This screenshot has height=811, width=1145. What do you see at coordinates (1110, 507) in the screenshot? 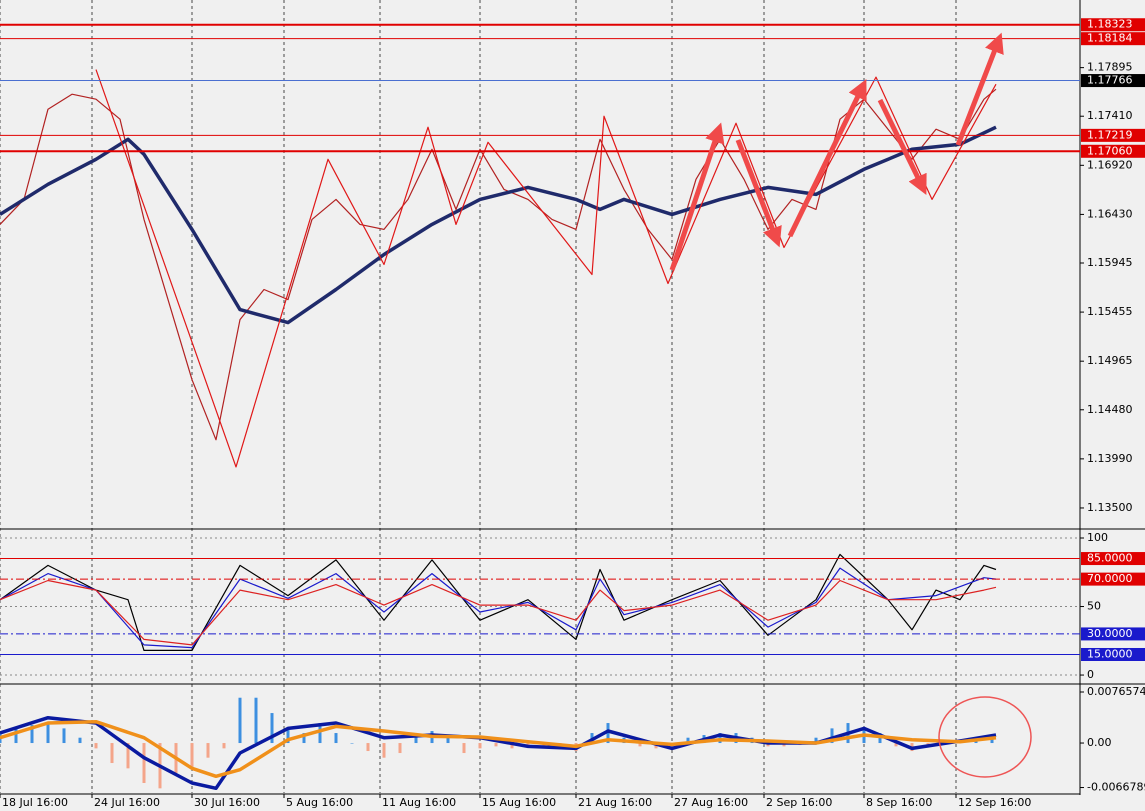
I see `y-tick-label: 1.13500` at bounding box center [1110, 507].